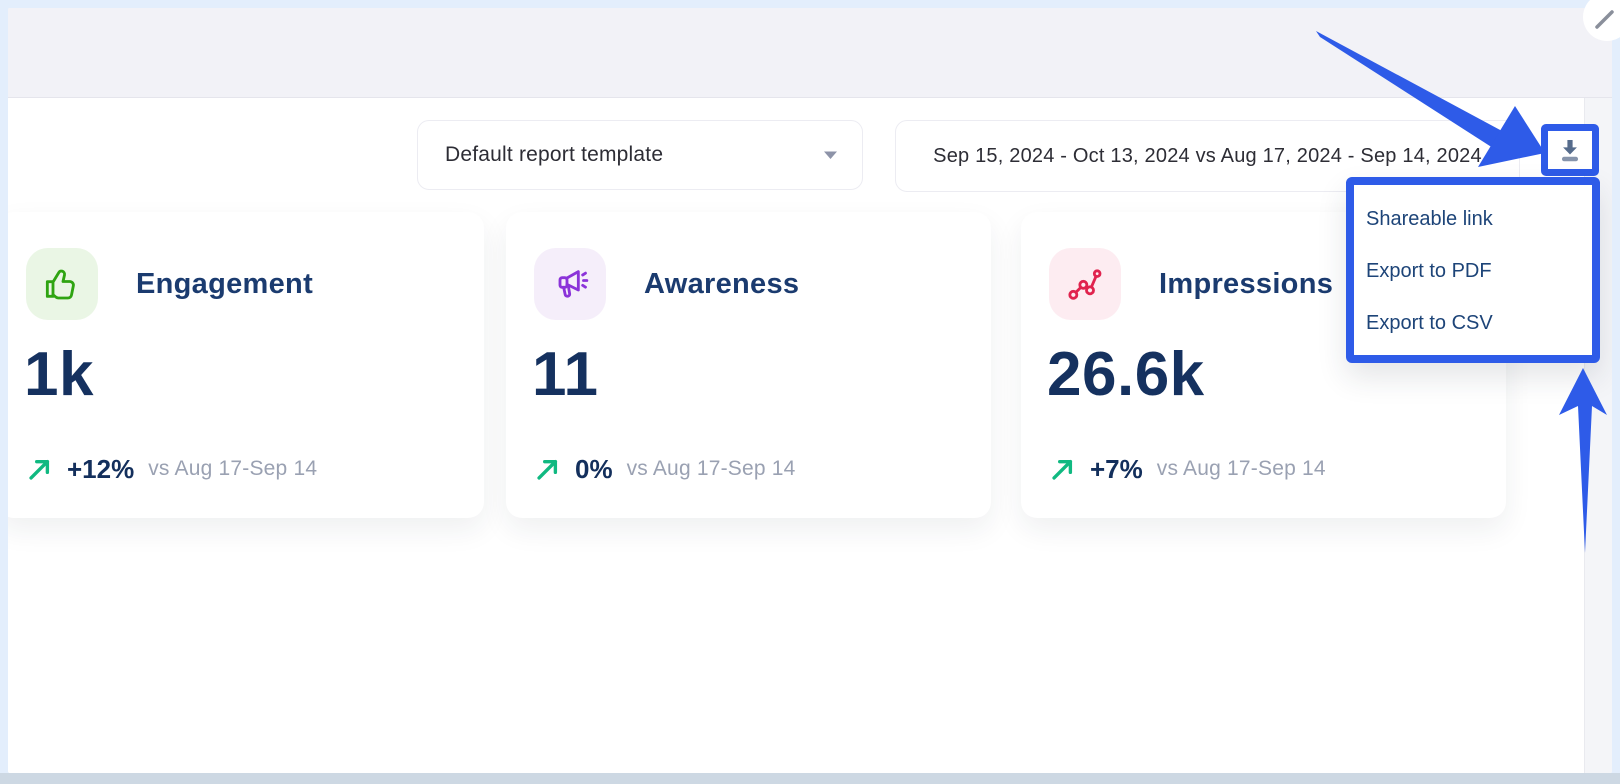  What do you see at coordinates (1116, 468) in the screenshot?
I see `card-delta: +7%` at bounding box center [1116, 468].